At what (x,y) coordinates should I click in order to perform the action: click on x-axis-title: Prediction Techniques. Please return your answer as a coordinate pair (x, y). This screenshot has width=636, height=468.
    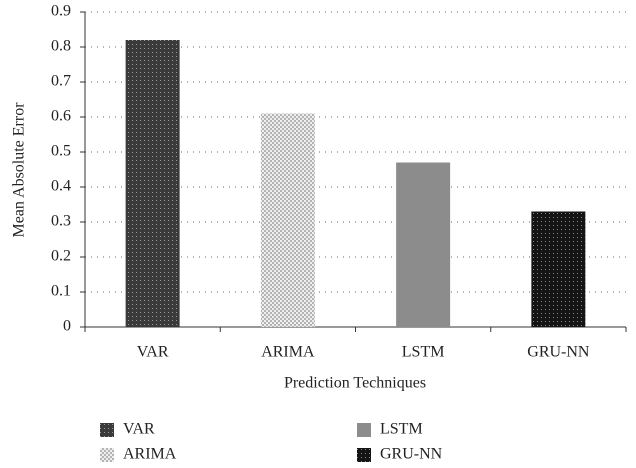
    Looking at the image, I should click on (355, 383).